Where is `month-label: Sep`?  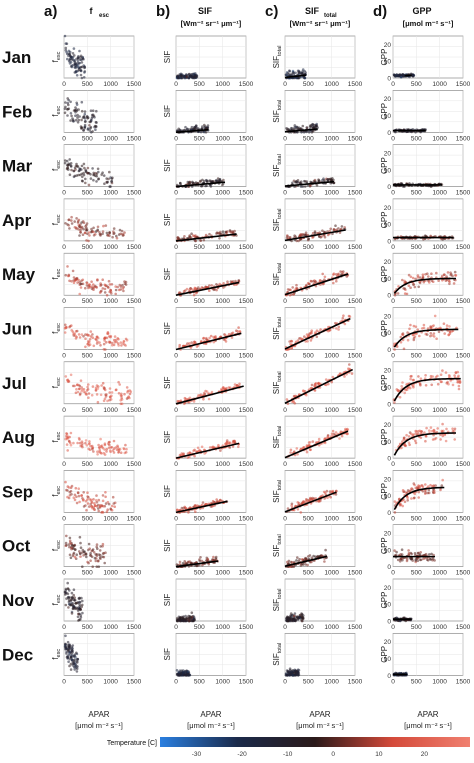
month-label: Sep is located at coordinates (17, 491).